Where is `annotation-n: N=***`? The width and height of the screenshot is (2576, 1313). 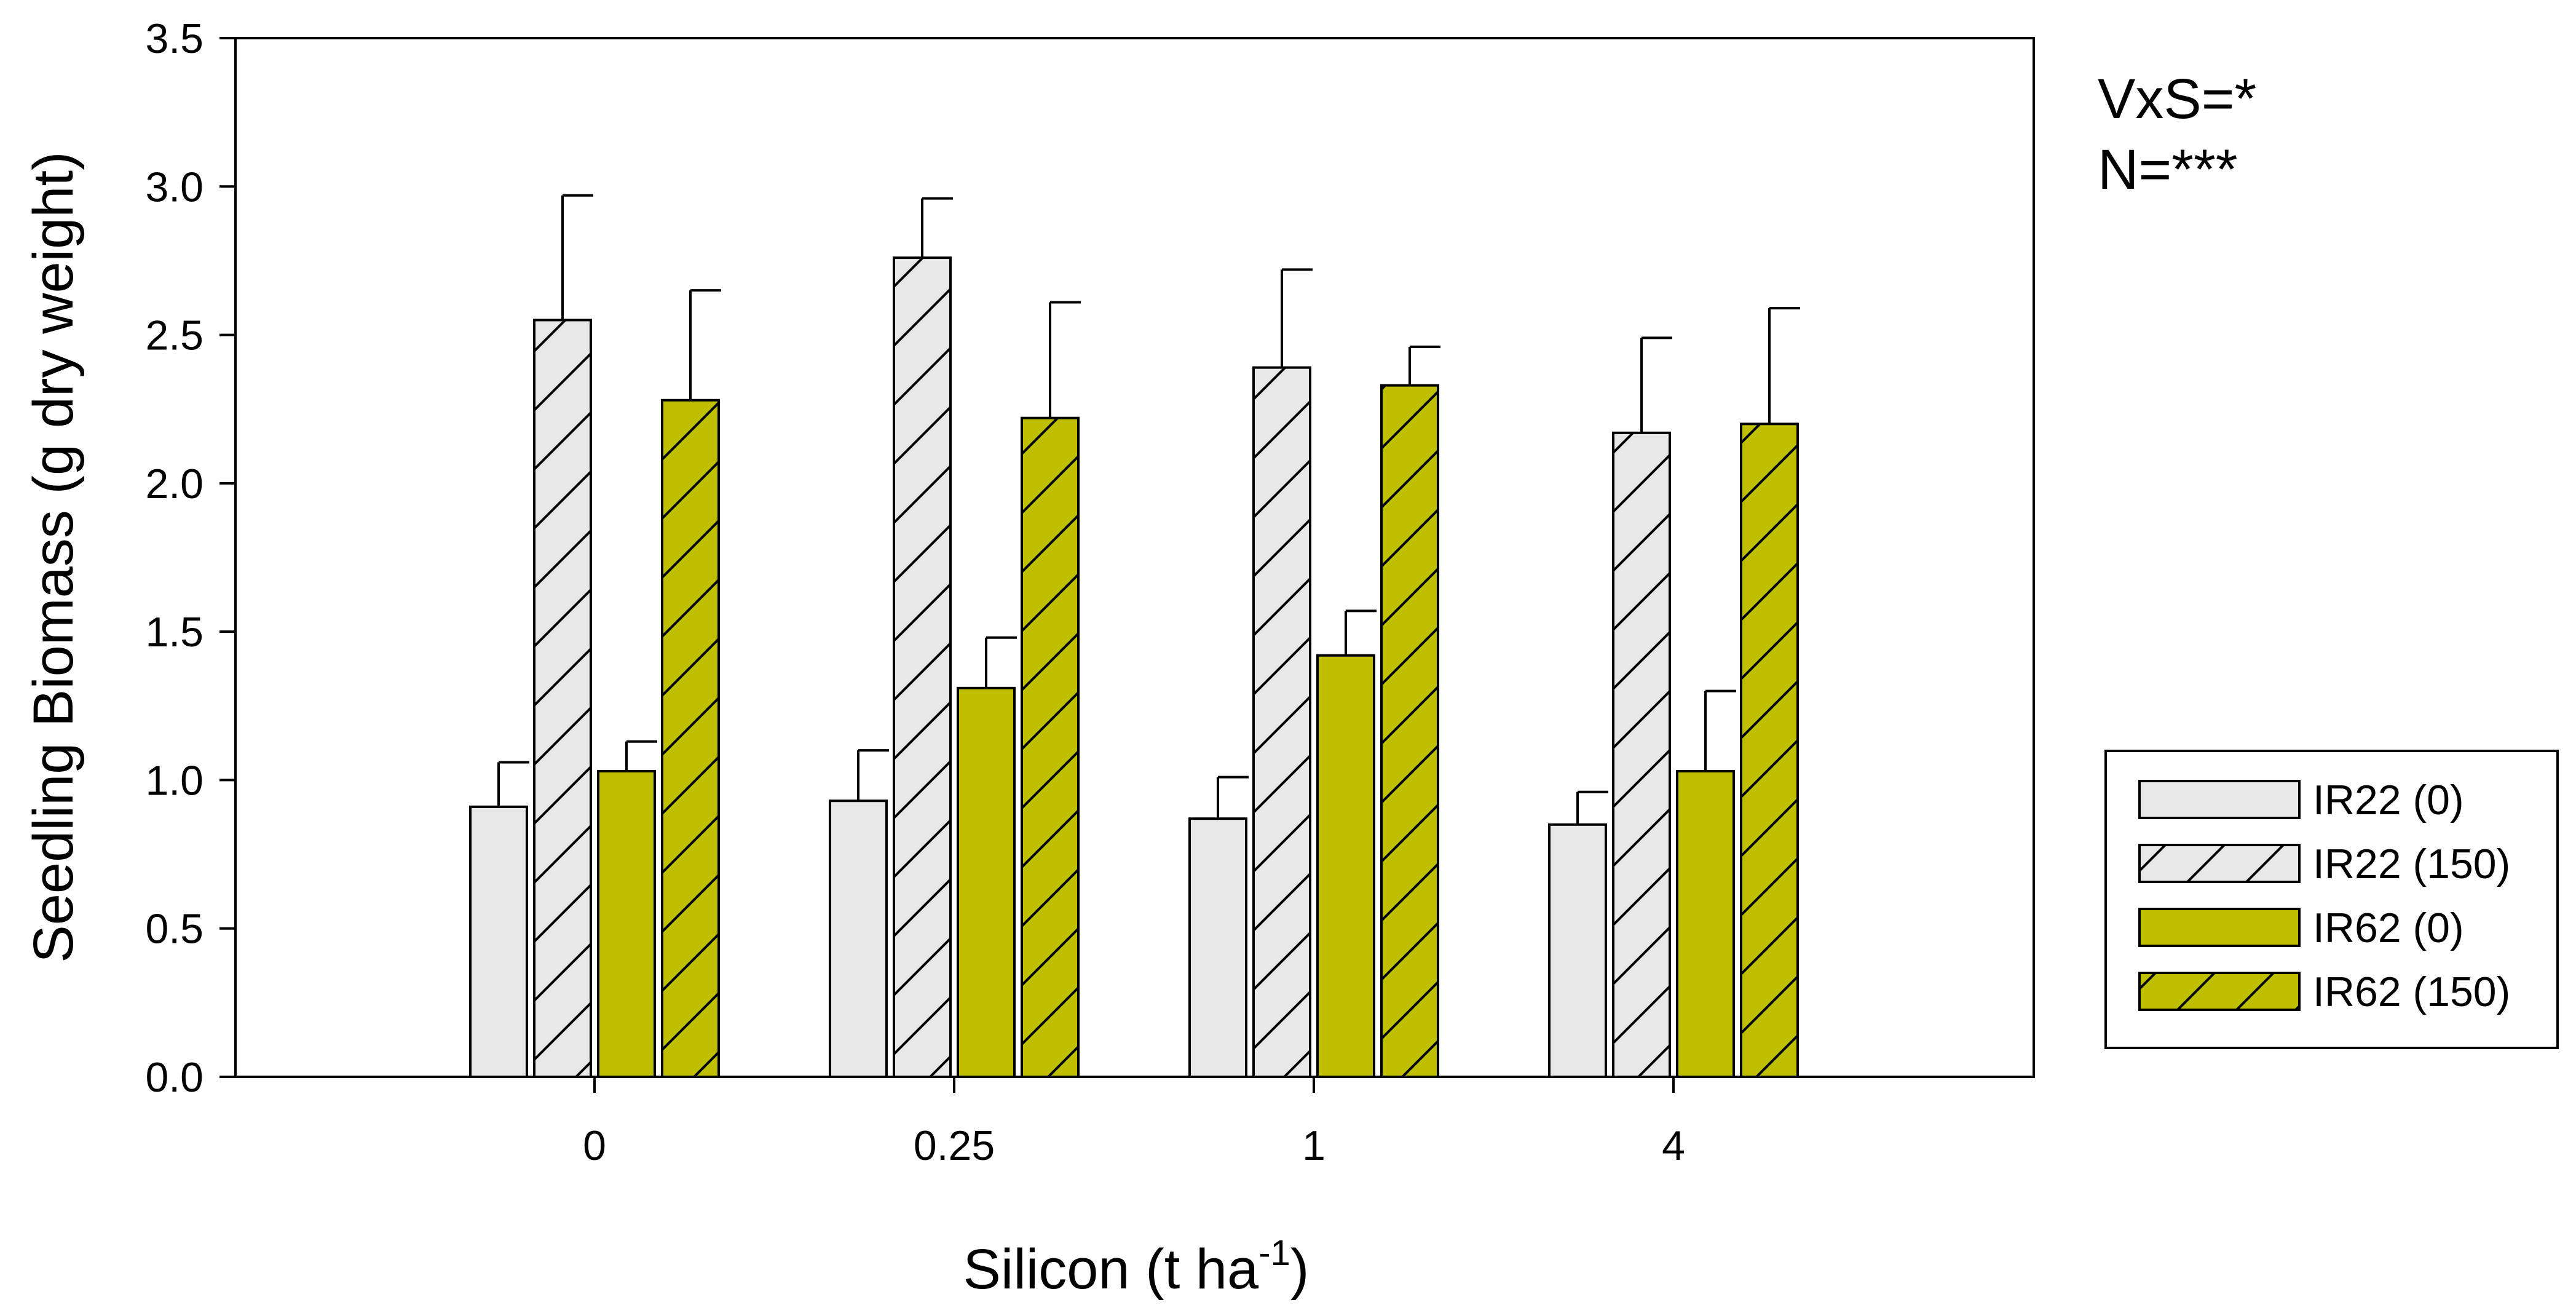
annotation-n: N=*** is located at coordinates (2168, 169).